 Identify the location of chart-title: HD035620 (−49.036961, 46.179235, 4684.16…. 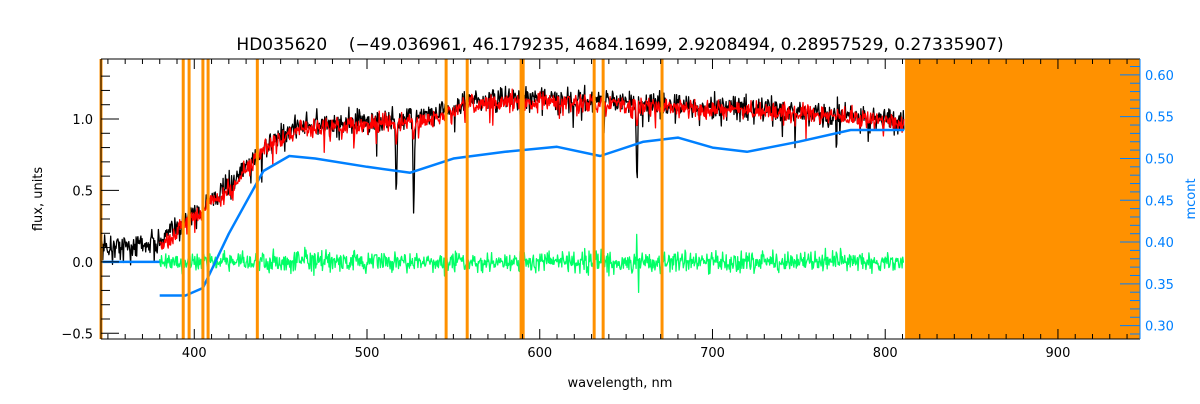
(619, 45).